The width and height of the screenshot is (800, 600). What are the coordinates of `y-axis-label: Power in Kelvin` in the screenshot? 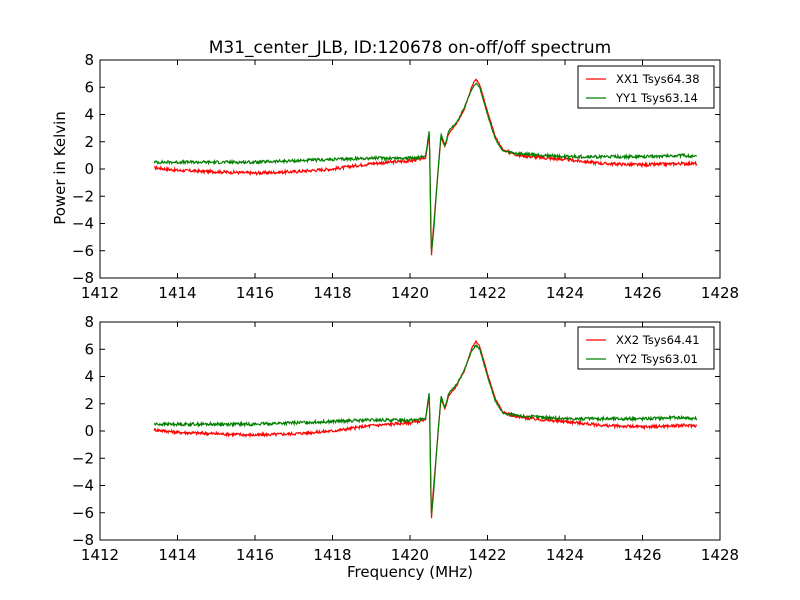 It's located at (60, 168).